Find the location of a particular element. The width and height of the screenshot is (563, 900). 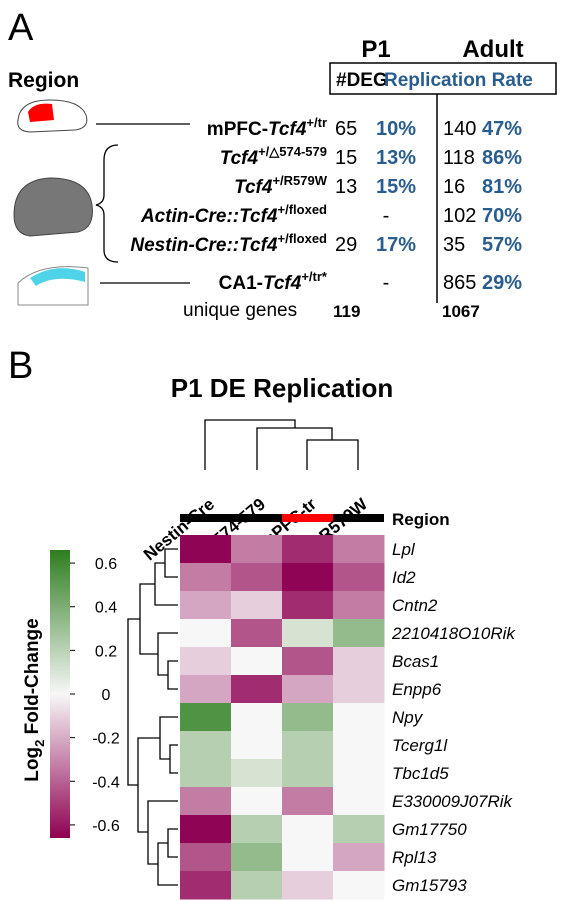

p1-rate: 15% is located at coordinates (396, 187).